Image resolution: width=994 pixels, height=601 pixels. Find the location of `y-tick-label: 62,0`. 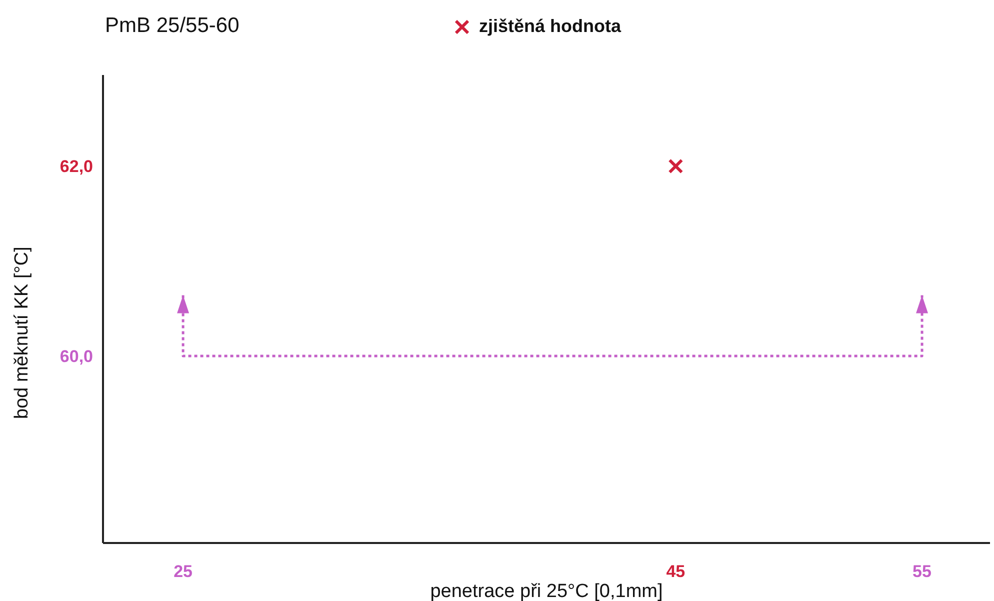

y-tick-label: 62,0 is located at coordinates (76, 166).